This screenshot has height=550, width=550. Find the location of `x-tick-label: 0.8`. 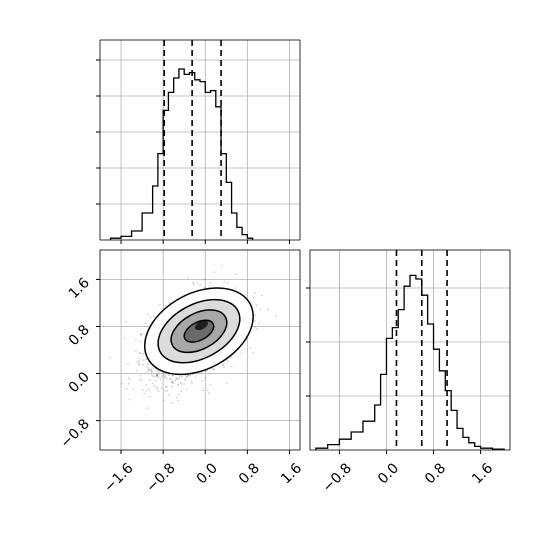

x-tick-label: 0.8 is located at coordinates (249, 473).